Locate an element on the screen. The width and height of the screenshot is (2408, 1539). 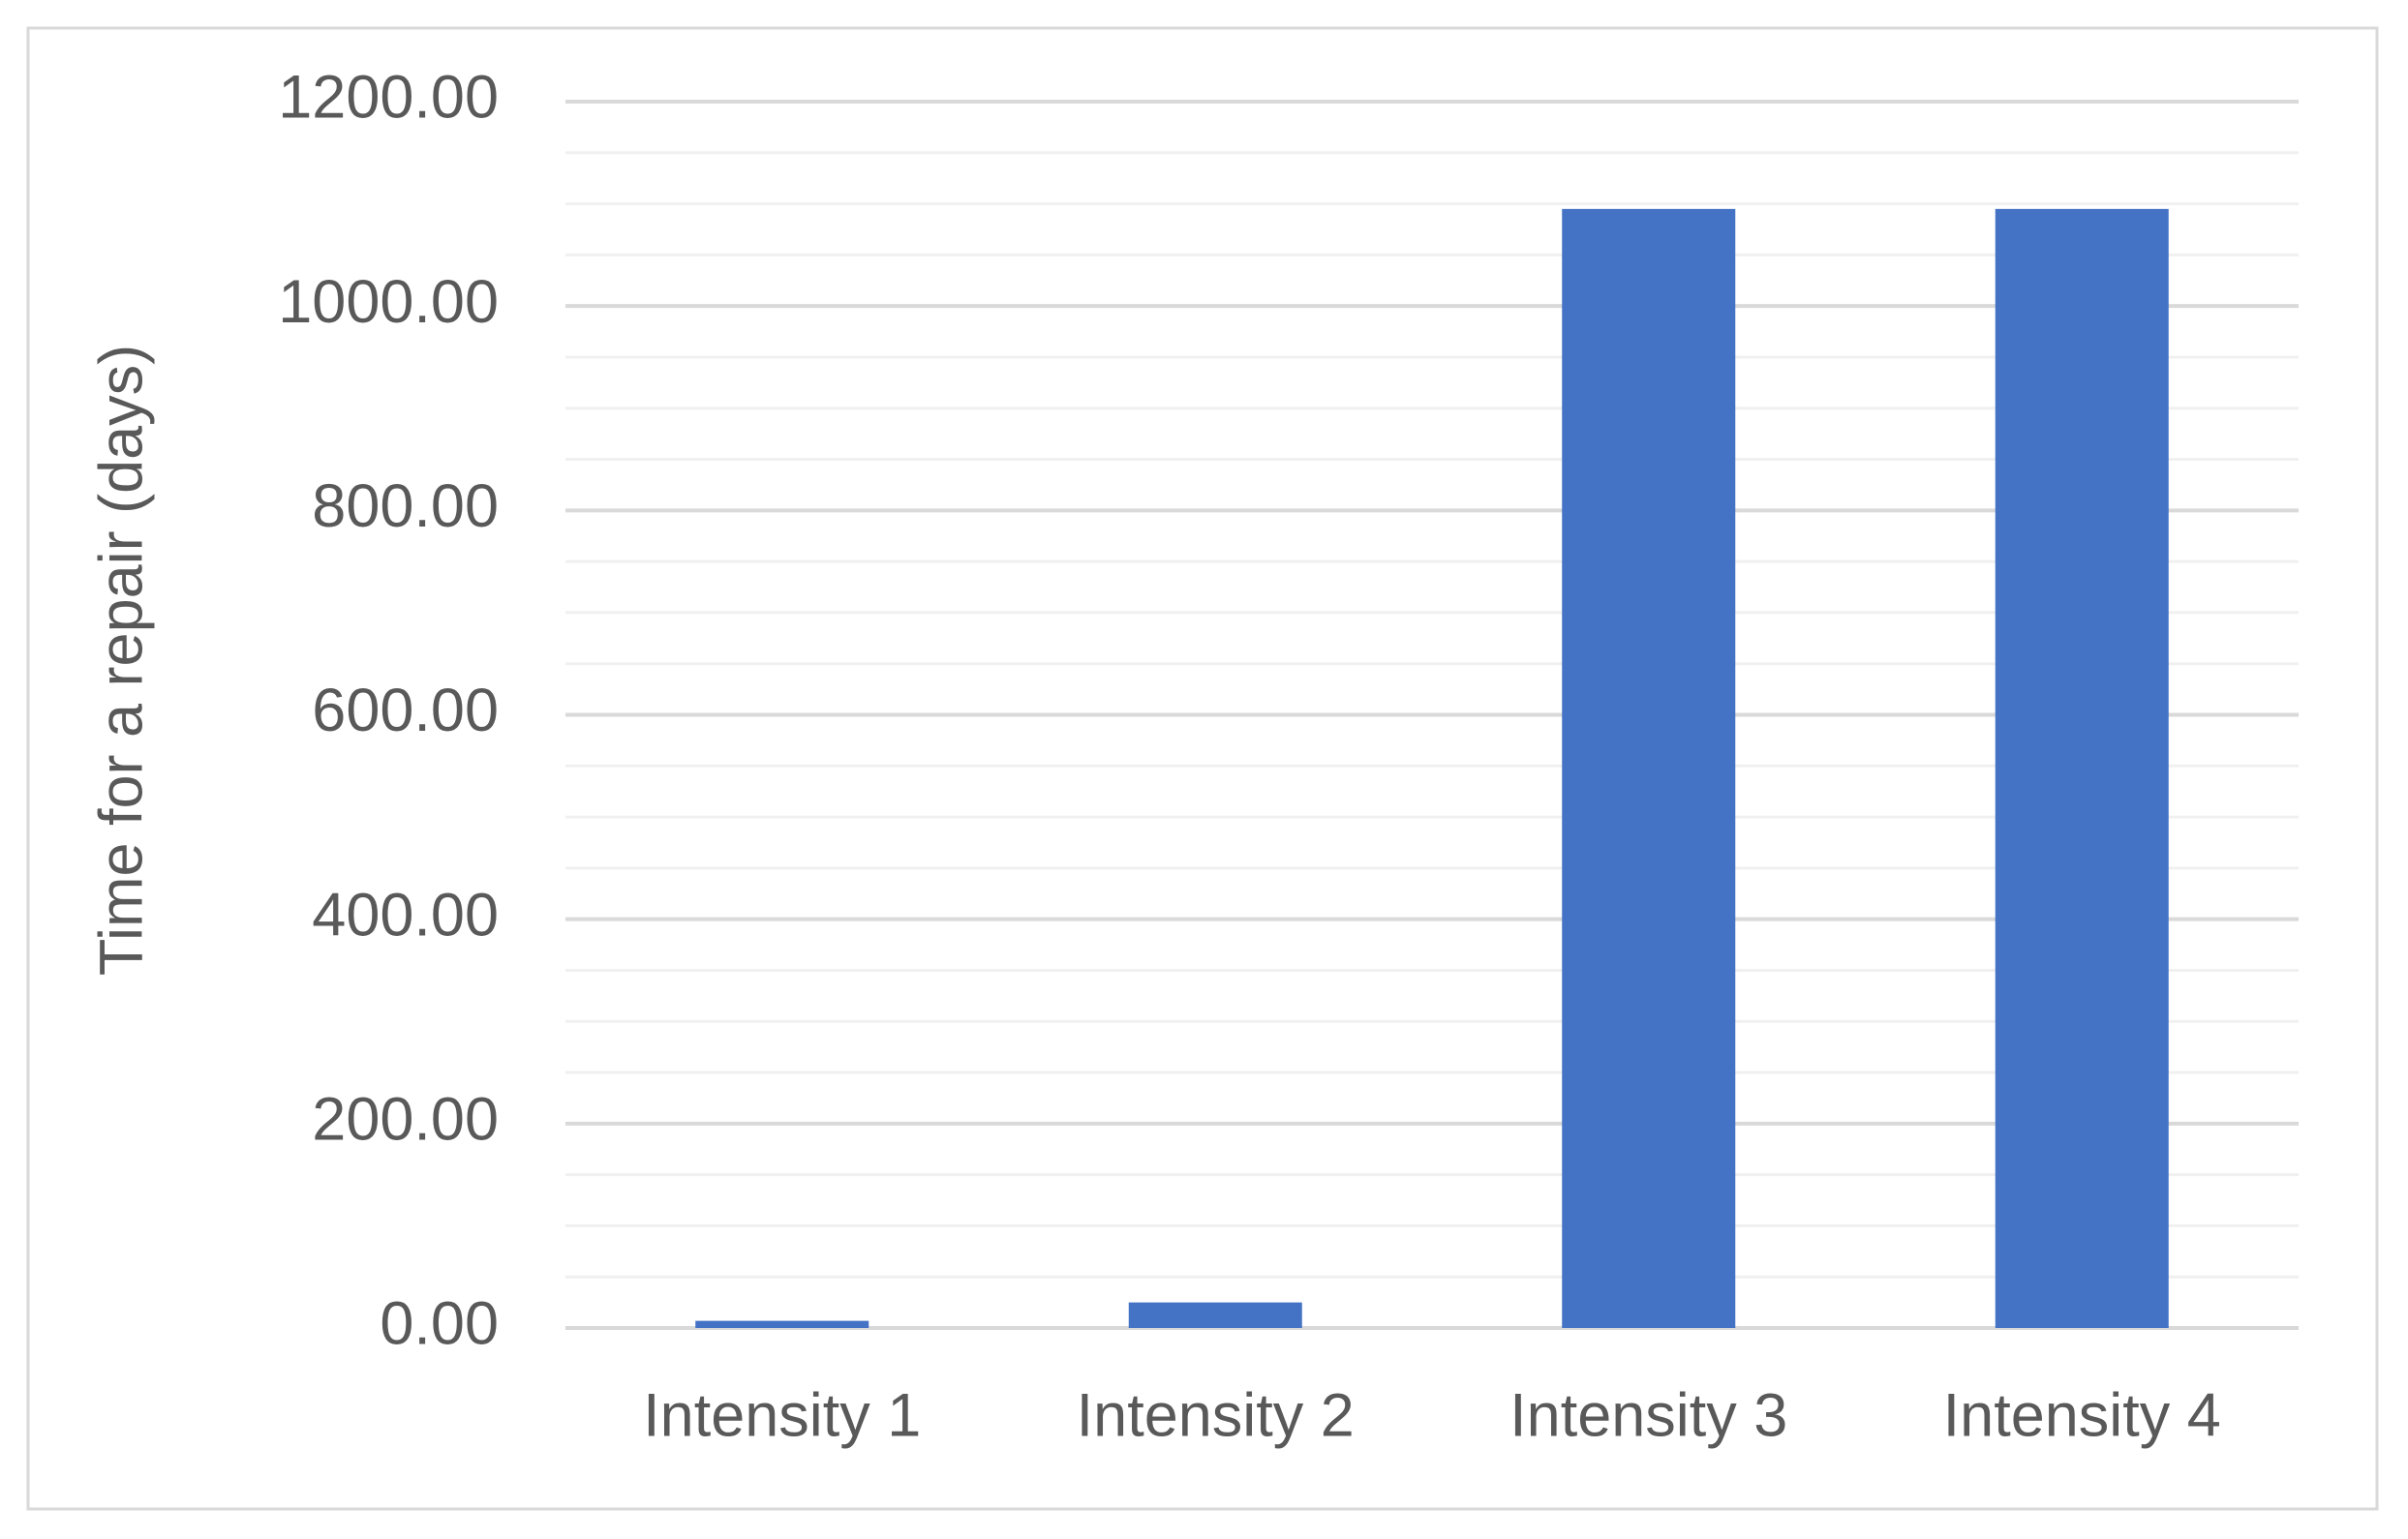
y-tick-label: 400.00 is located at coordinates (406, 915).